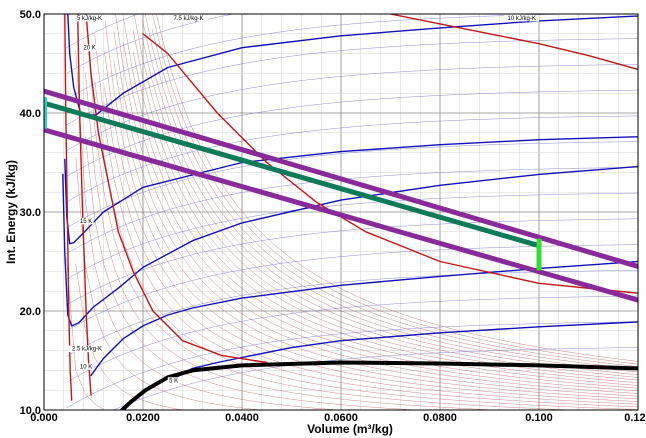 The height and width of the screenshot is (438, 646). I want to click on y-tick-label: 50.0, so click(30, 15).